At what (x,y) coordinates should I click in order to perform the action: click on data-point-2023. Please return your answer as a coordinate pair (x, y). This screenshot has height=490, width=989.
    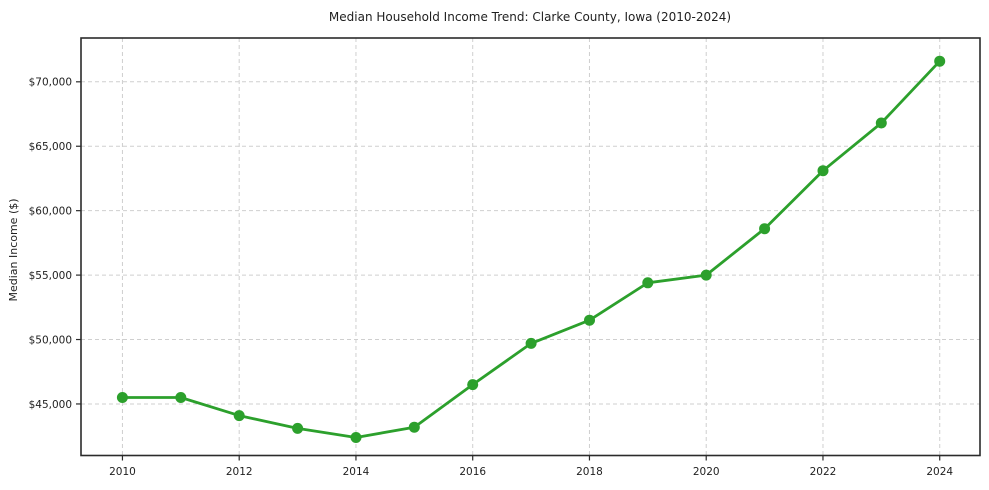
    Looking at the image, I should click on (881, 123).